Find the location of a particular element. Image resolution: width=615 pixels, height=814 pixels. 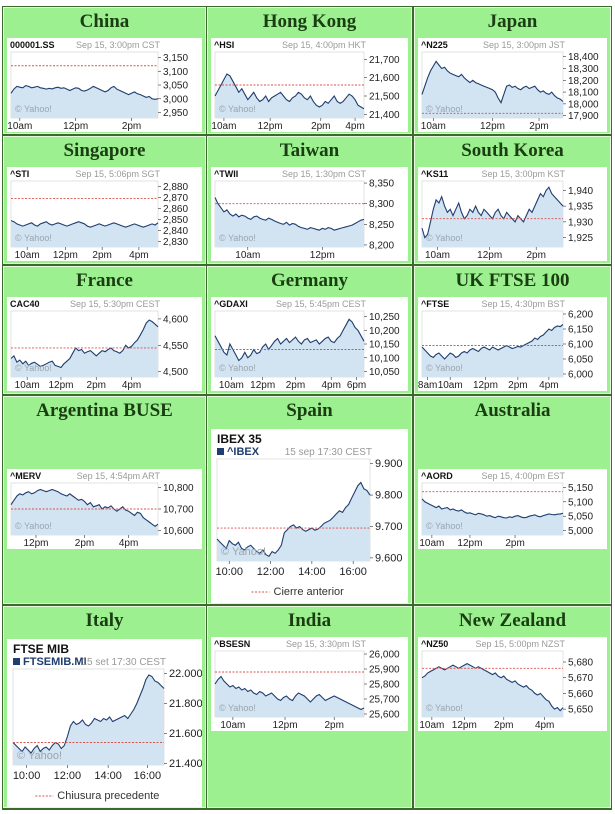

y-tick-label: 2,950 is located at coordinates (175, 113).